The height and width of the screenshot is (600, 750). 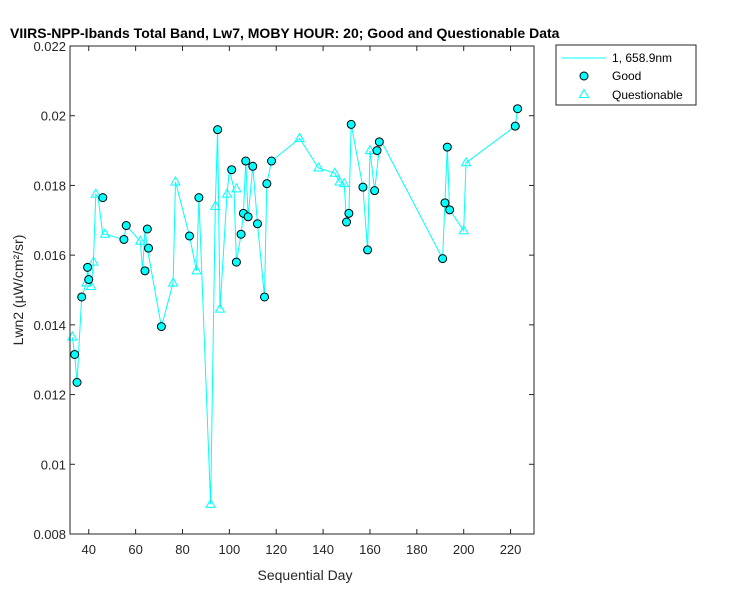 I want to click on x-tick-label: 200, so click(x=464, y=549).